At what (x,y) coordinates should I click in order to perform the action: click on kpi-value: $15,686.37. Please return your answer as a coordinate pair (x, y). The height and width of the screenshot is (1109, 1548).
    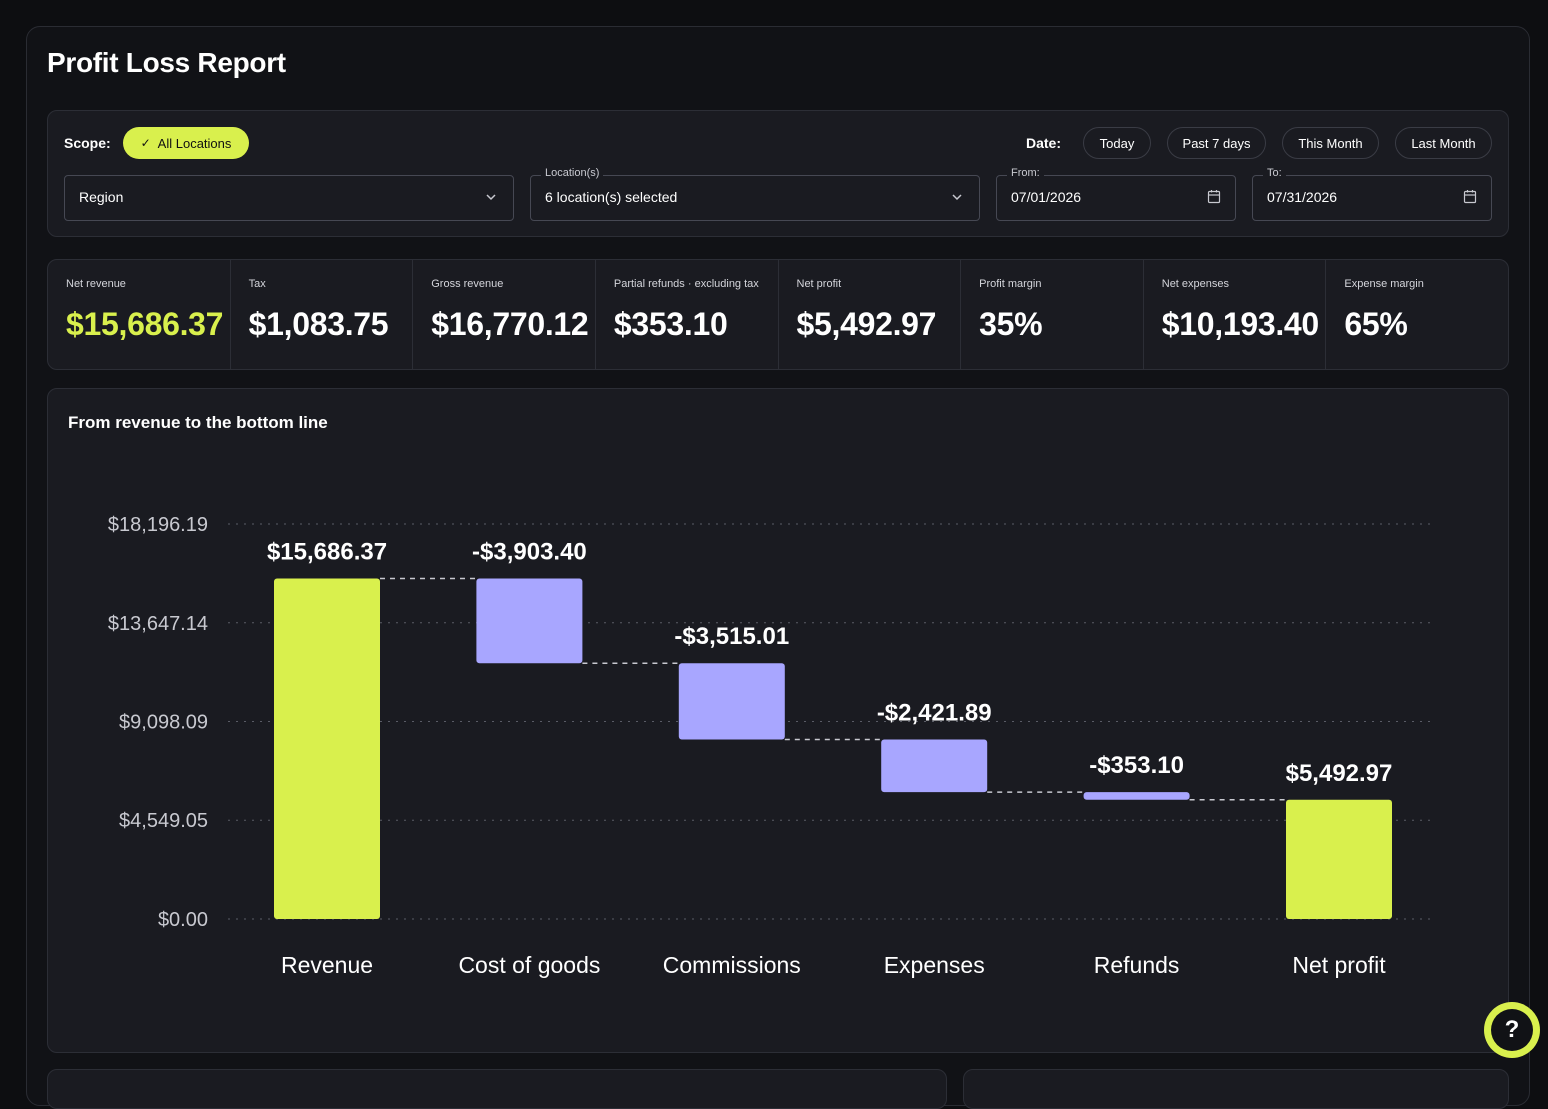
    Looking at the image, I should click on (145, 324).